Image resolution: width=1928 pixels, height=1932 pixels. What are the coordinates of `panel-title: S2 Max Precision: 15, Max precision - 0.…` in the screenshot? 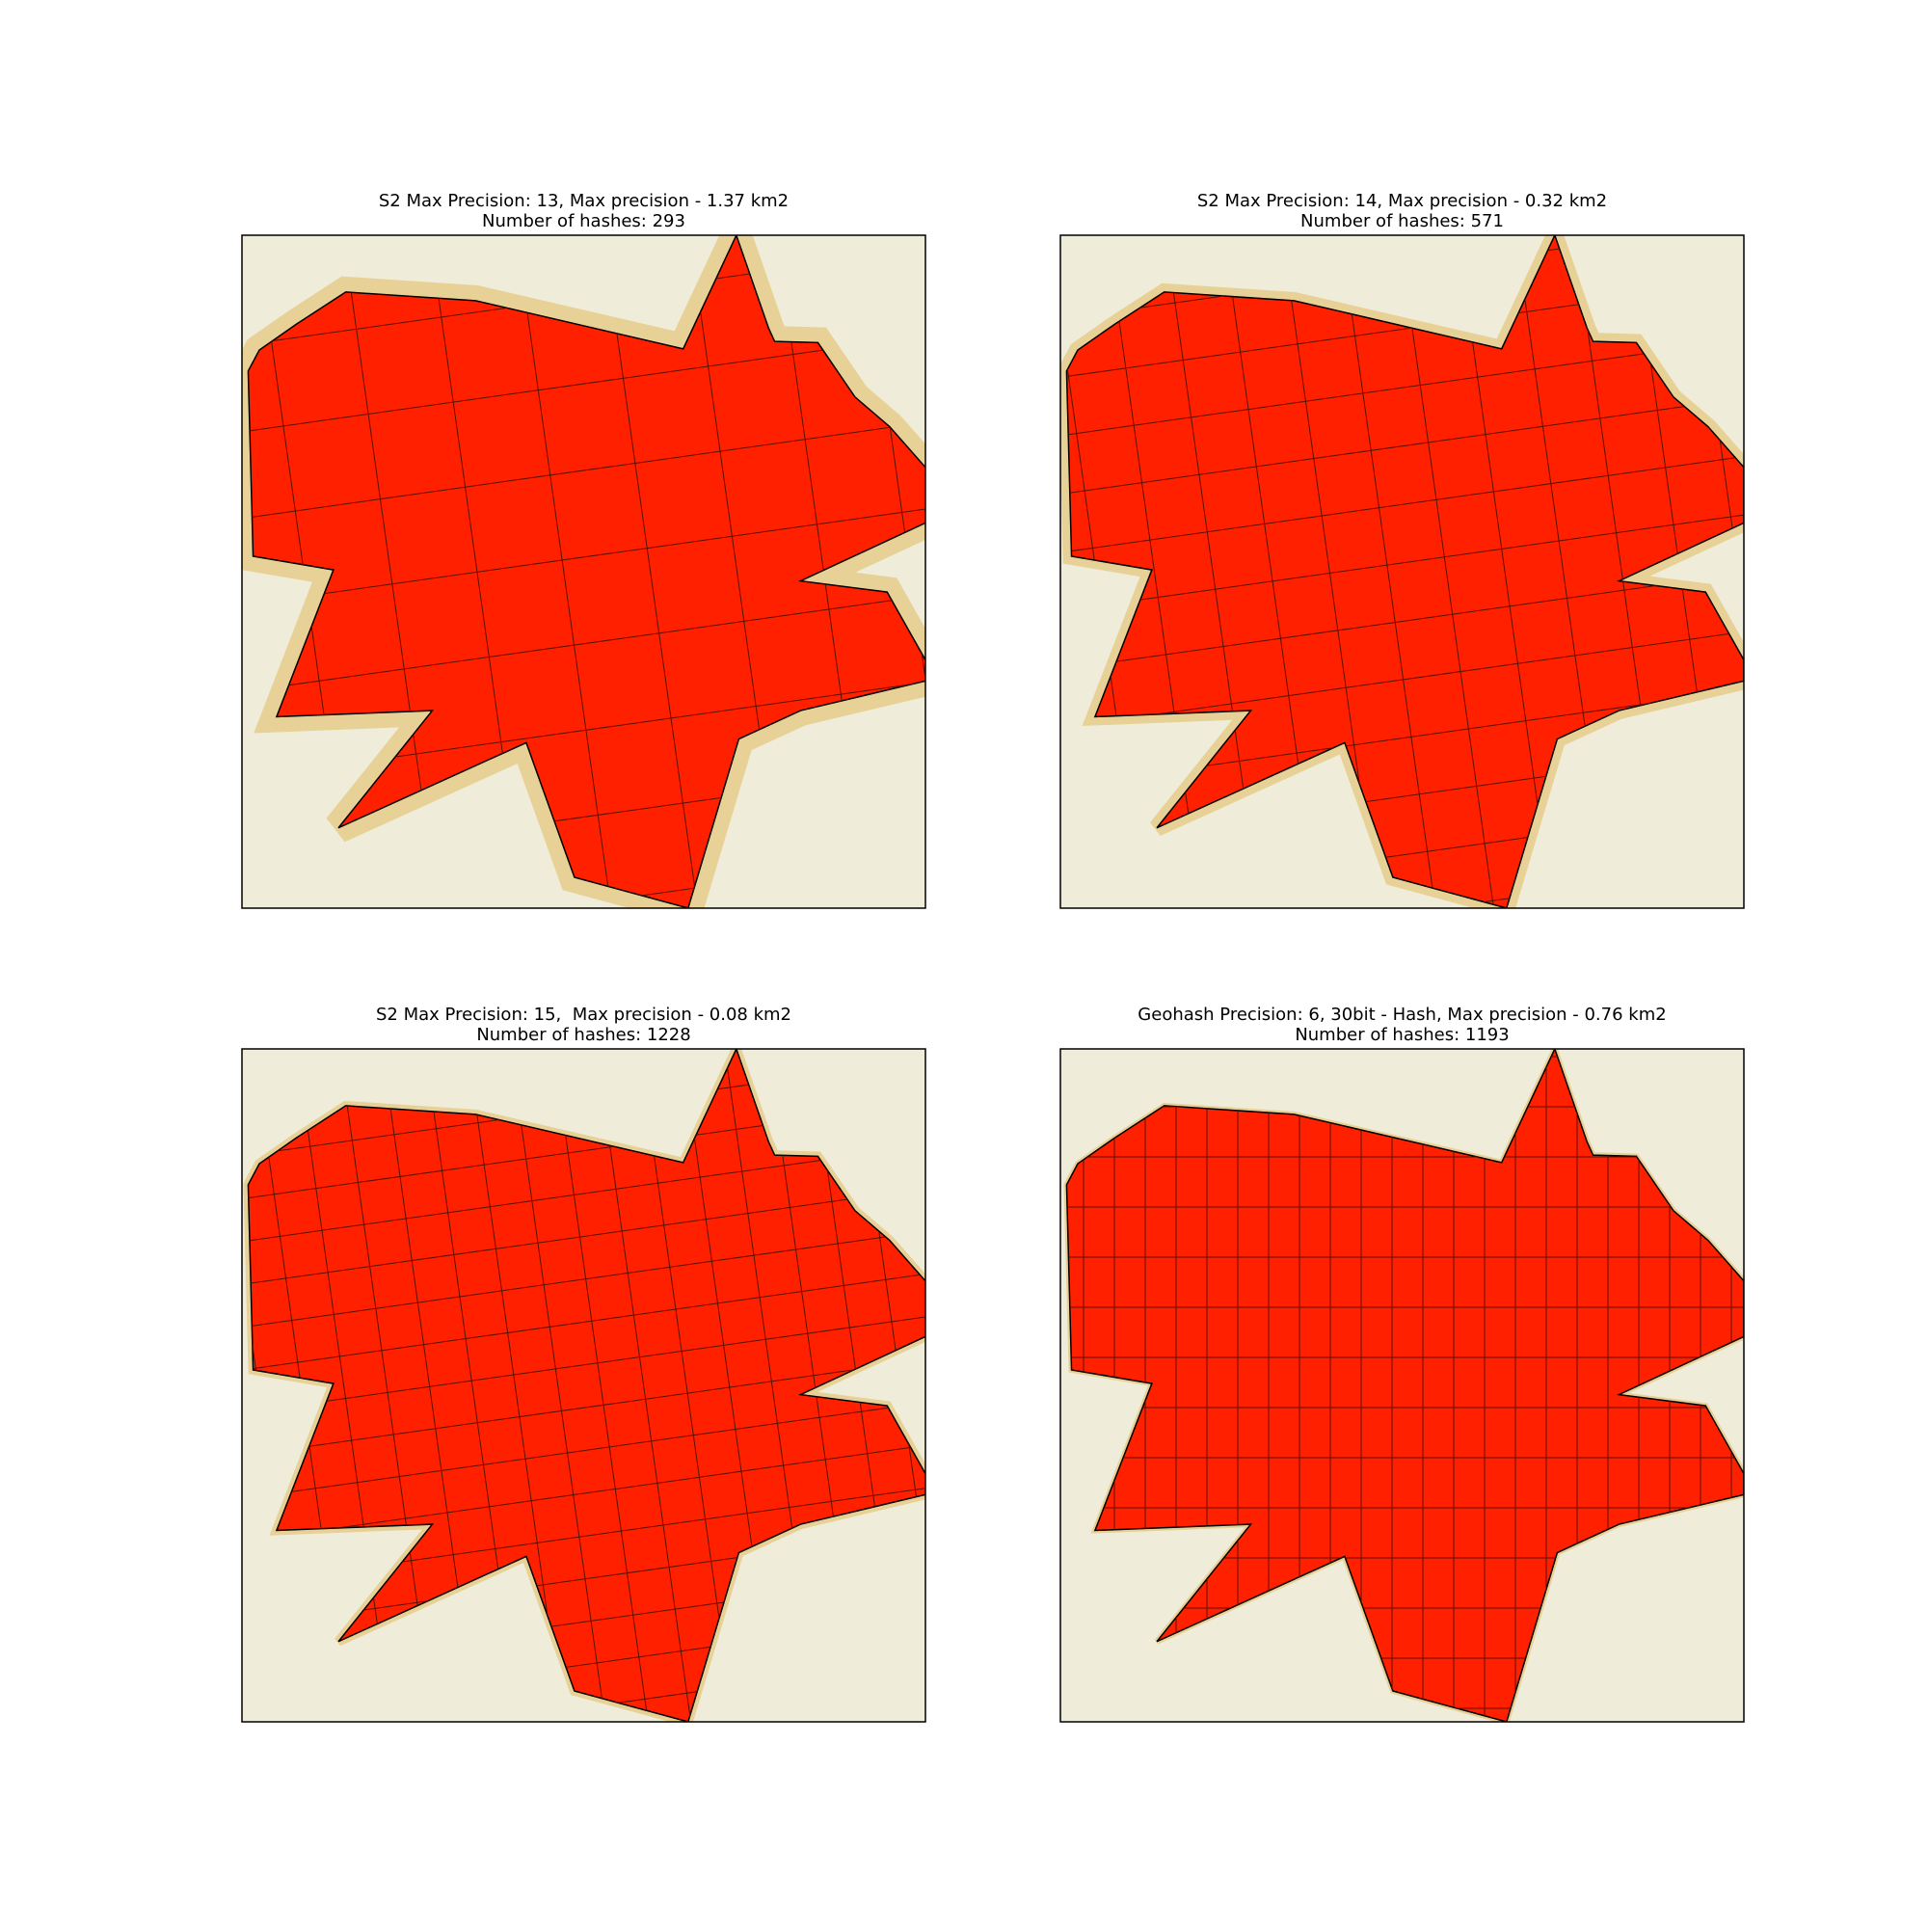 It's located at (583, 1015).